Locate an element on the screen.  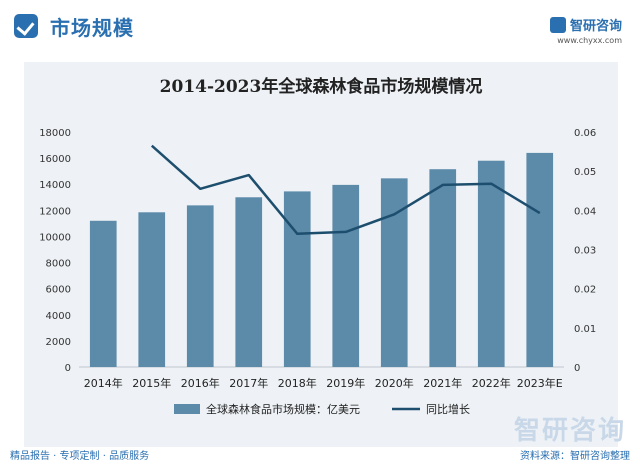
header-title: 市场规模 is located at coordinates (92, 28).